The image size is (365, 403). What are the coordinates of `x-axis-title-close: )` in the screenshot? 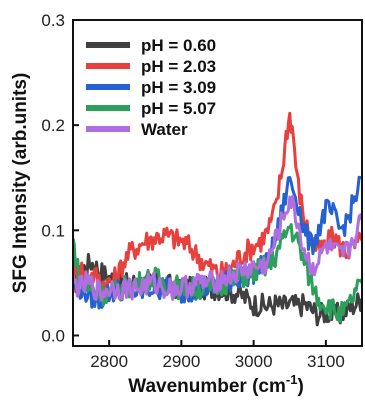 It's located at (300, 386).